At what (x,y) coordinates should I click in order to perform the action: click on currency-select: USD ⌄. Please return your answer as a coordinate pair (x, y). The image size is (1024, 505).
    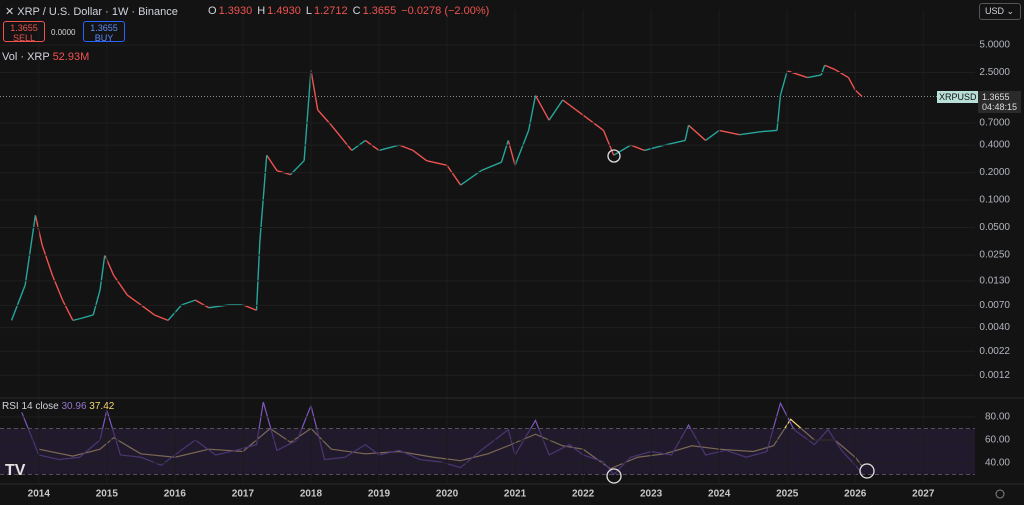
    Looking at the image, I should click on (1000, 11).